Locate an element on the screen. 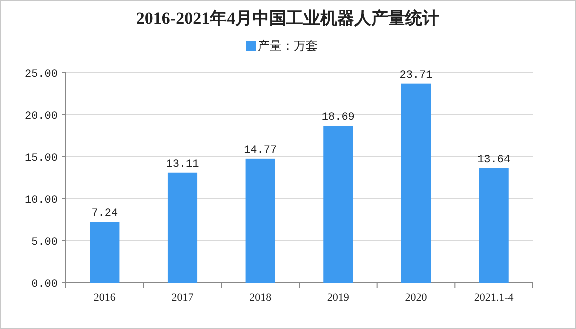 The image size is (576, 329). y-tick-label: 20.00 is located at coordinates (41, 117).